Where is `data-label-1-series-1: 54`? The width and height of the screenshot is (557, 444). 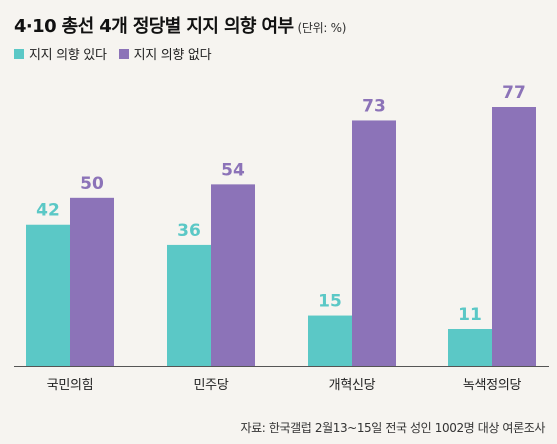
data-label-1-series-1: 54 is located at coordinates (233, 170).